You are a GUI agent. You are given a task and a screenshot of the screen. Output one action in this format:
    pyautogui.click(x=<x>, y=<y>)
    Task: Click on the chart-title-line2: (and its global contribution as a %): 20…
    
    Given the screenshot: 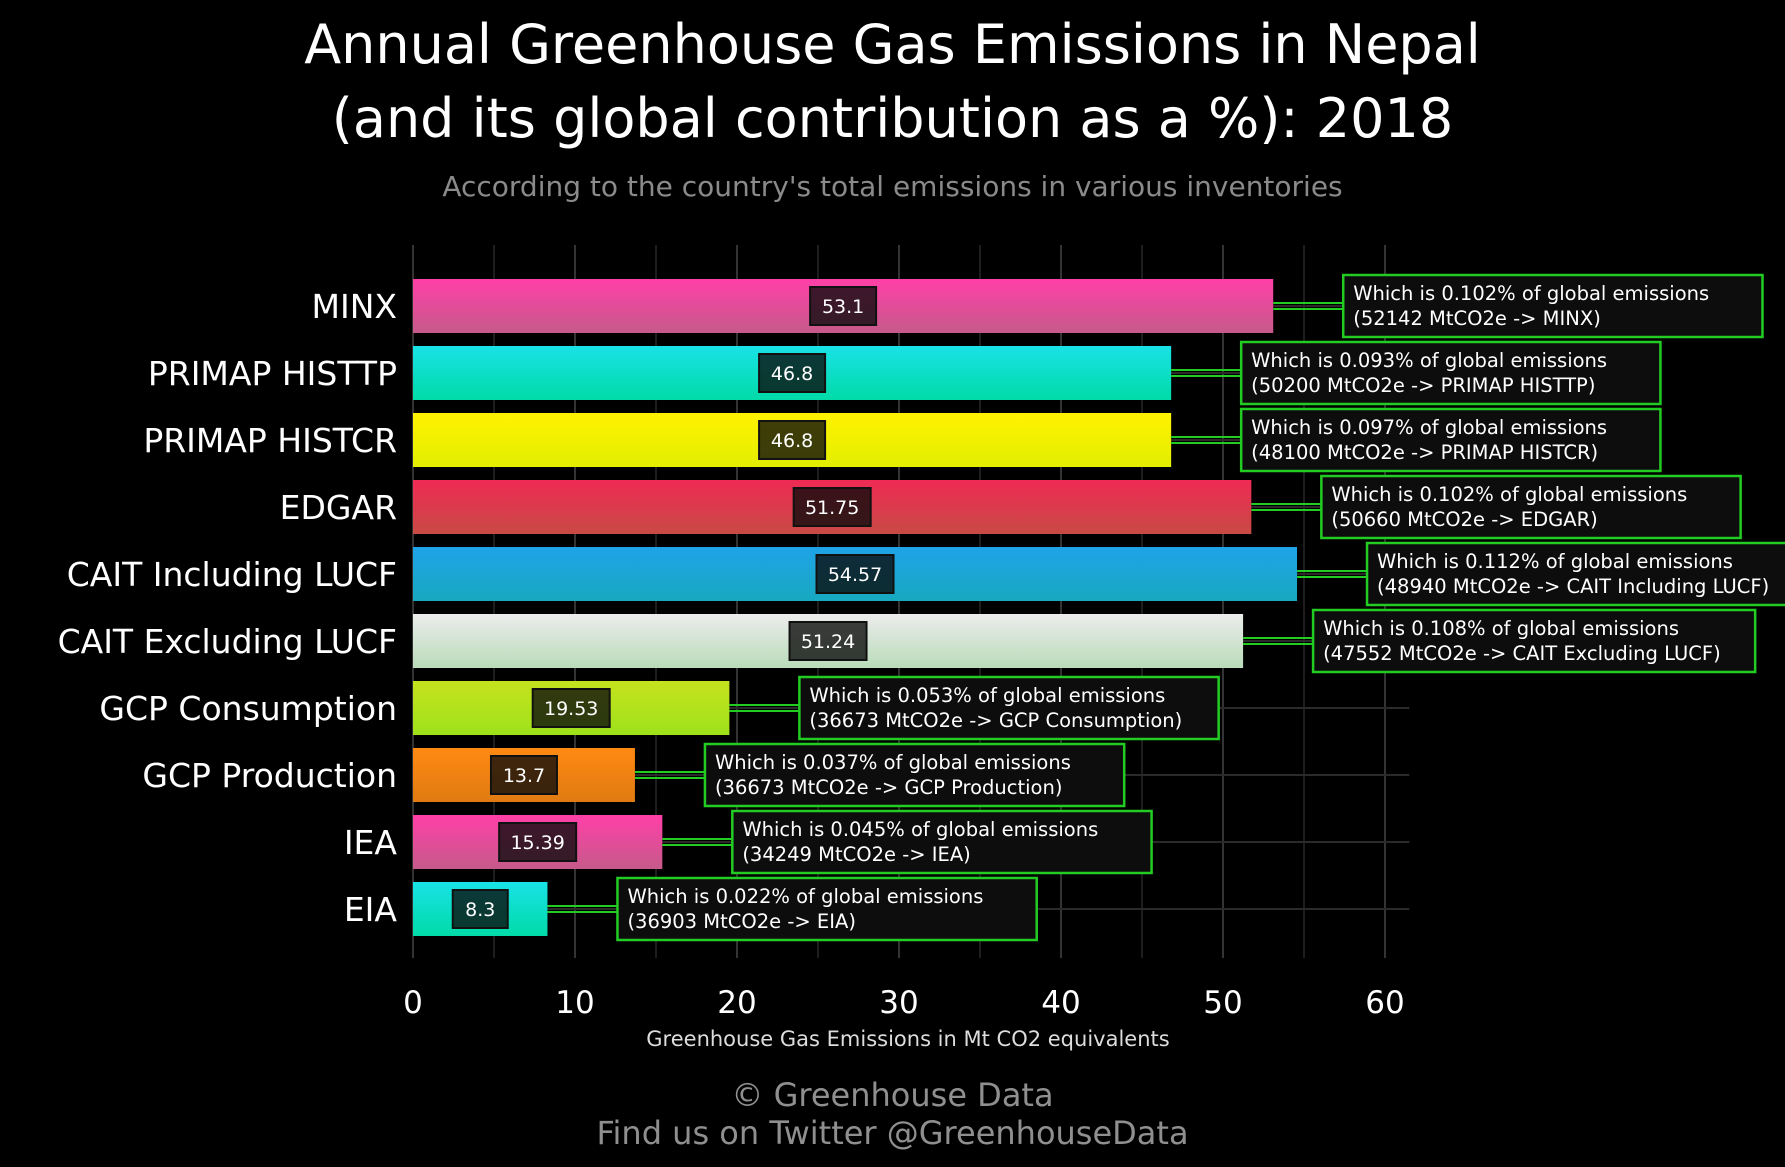 What is the action you would take?
    pyautogui.click(x=892, y=118)
    